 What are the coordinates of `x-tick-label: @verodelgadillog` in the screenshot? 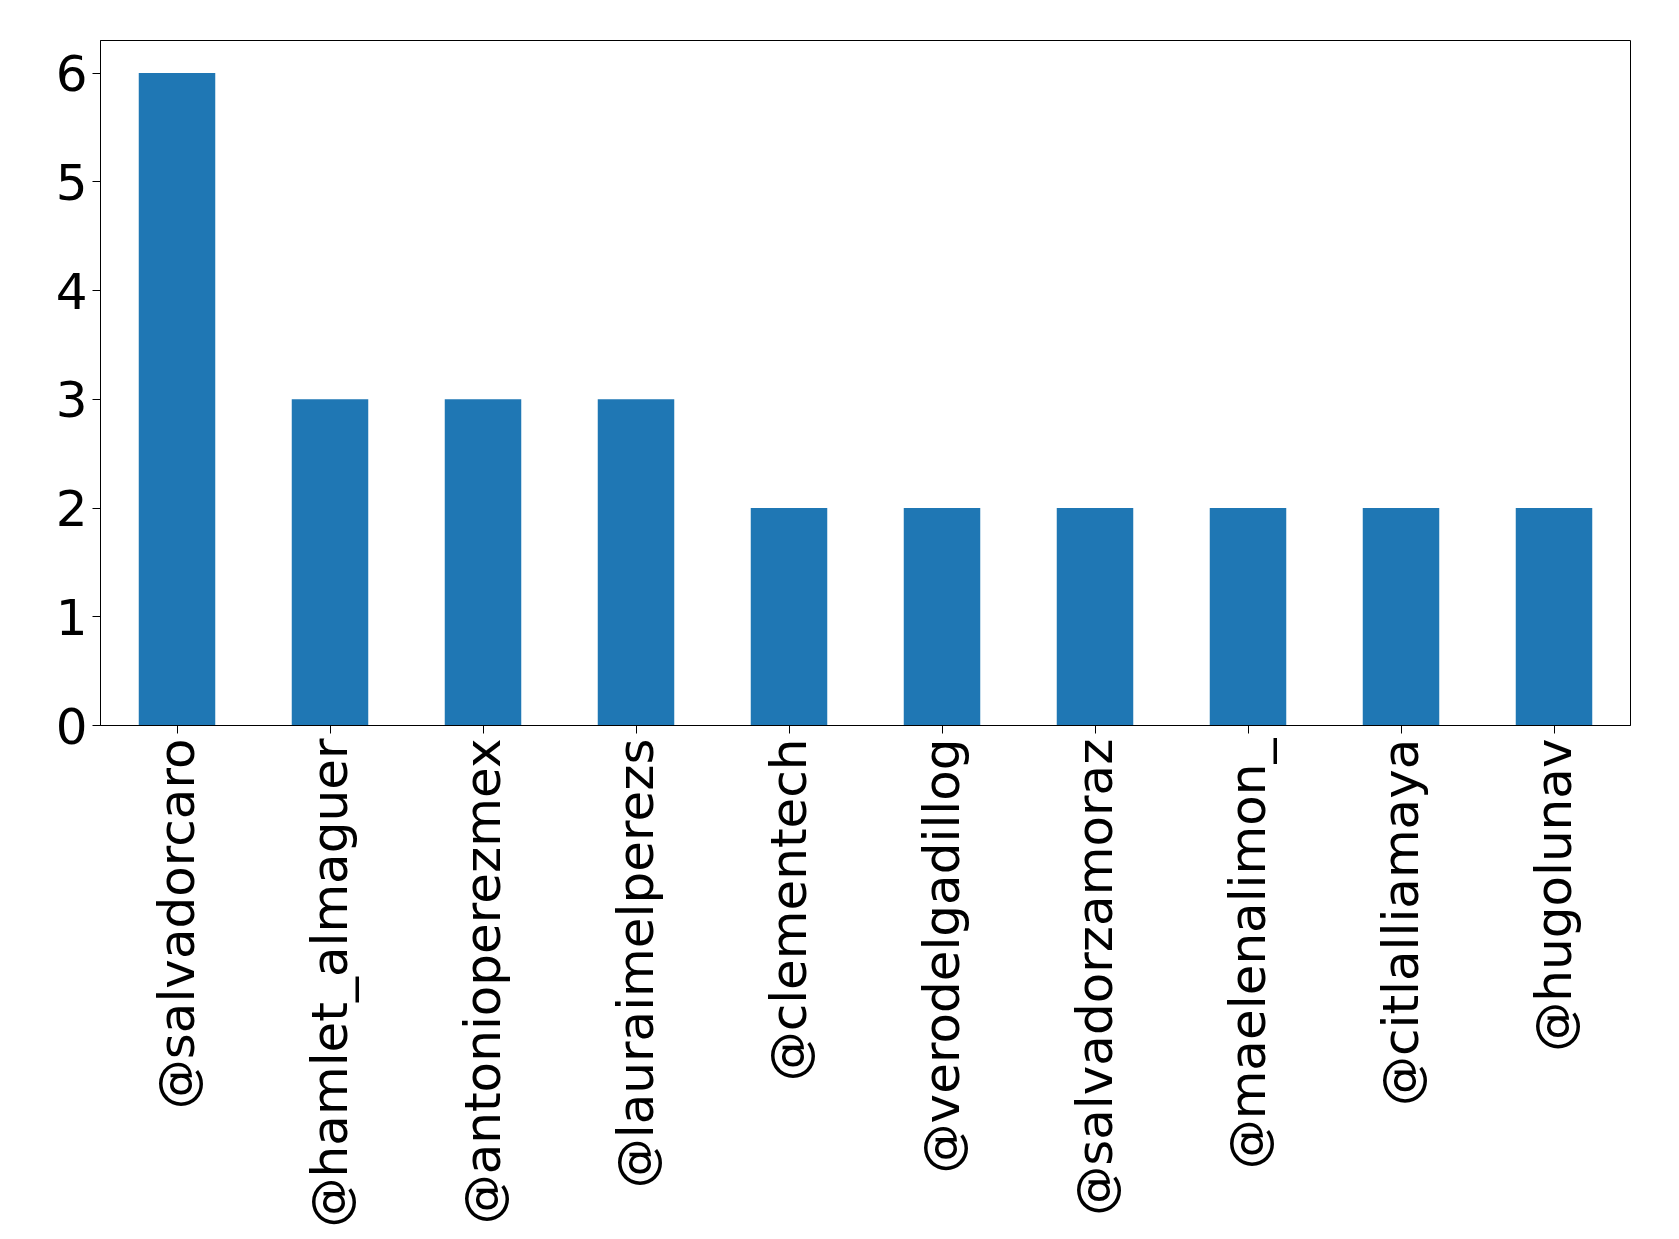 It's located at (942, 956).